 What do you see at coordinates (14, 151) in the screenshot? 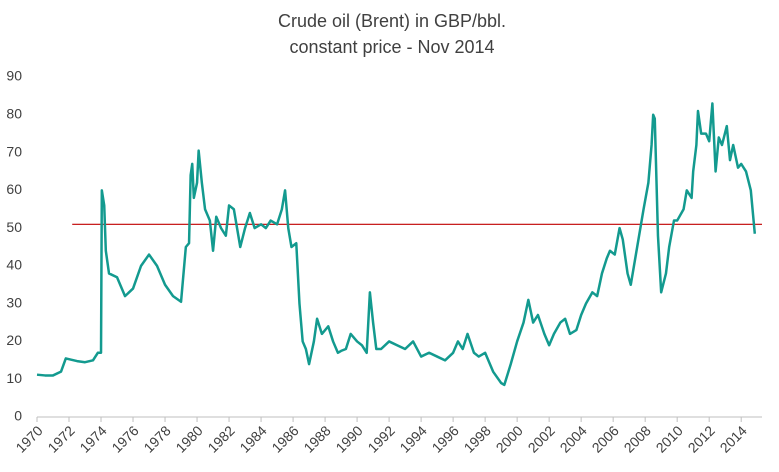
I see `y-tick-label: 70` at bounding box center [14, 151].